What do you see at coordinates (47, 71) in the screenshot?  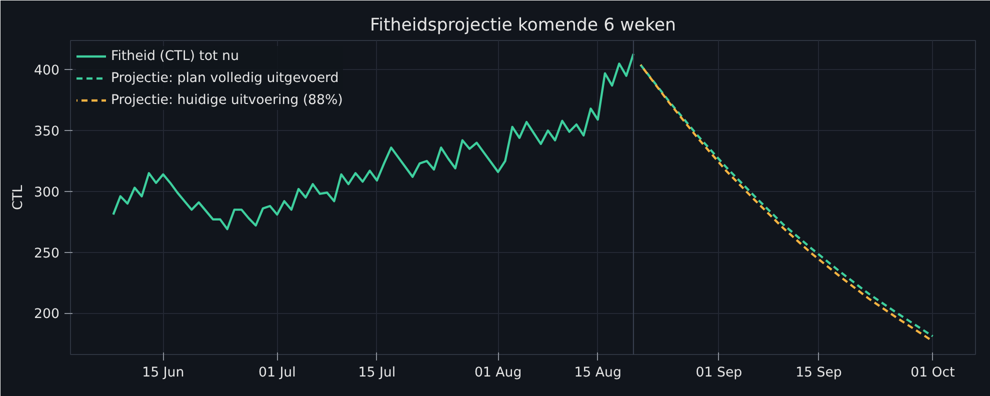 I see `y-tick-label: 400` at bounding box center [47, 71].